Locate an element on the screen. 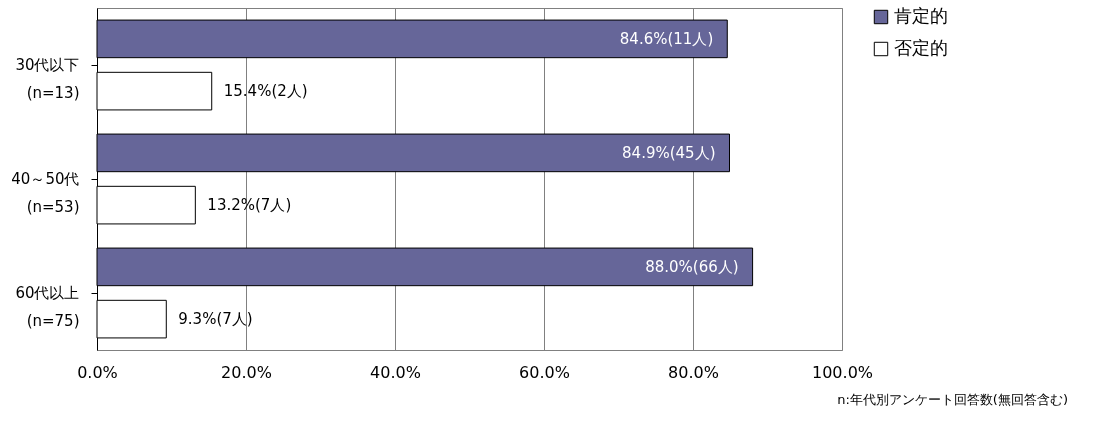 The image size is (1116, 428). x-tick-label: 100.0% is located at coordinates (842, 372).